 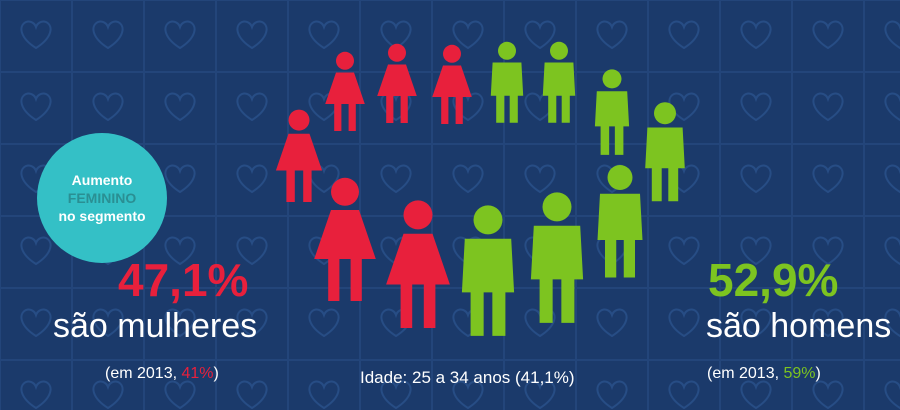 What do you see at coordinates (799, 373) in the screenshot?
I see `men-year-value: 59%` at bounding box center [799, 373].